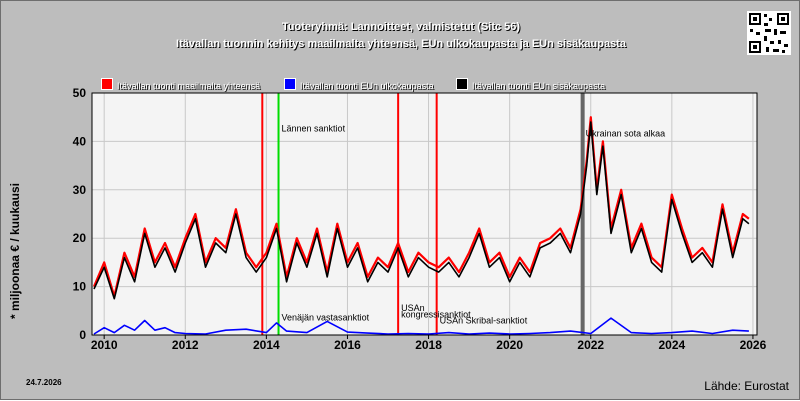 This screenshot has width=800, height=401. What do you see at coordinates (290, 84) in the screenshot?
I see `legend-swatch-blue-icon` at bounding box center [290, 84].